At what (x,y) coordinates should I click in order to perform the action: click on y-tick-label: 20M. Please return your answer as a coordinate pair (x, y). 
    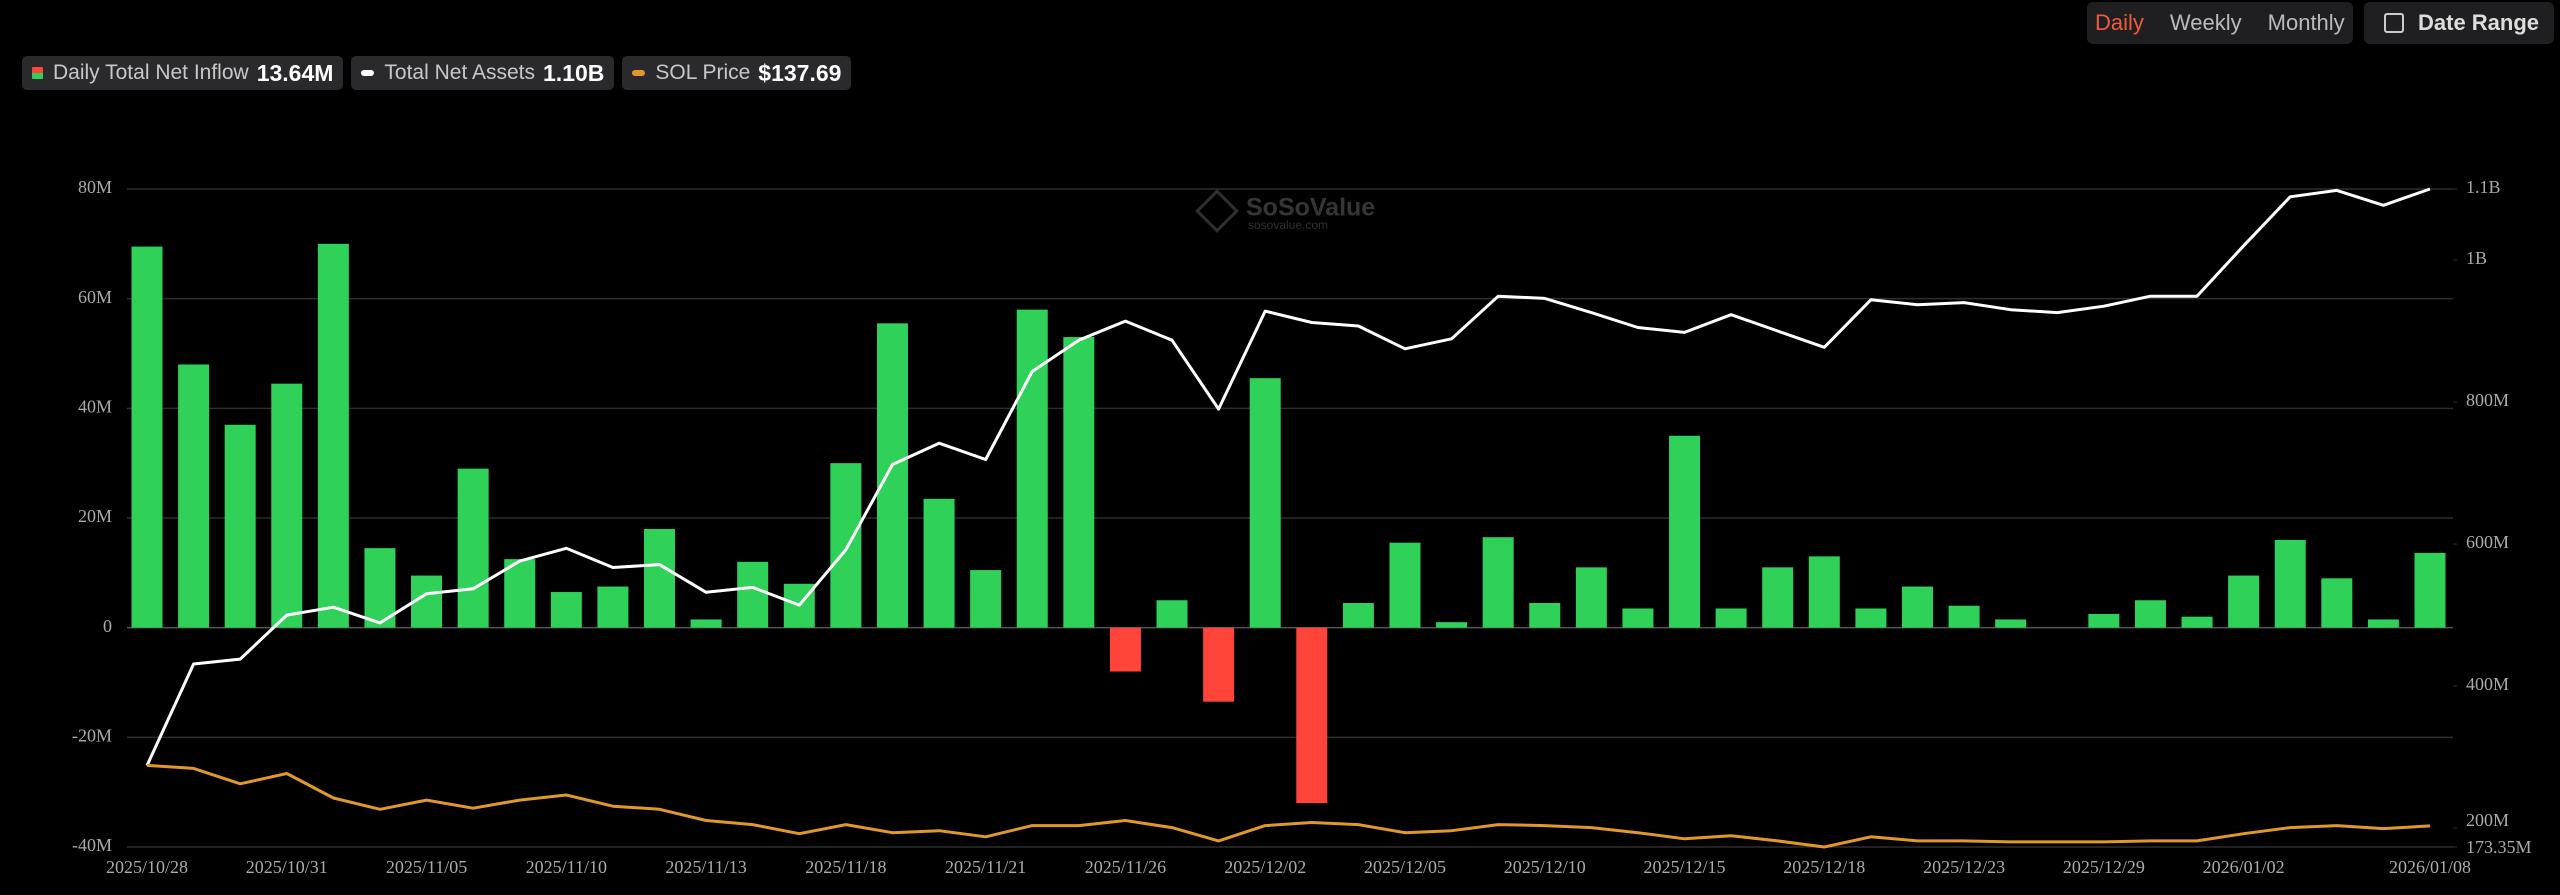
    Looking at the image, I should click on (95, 516).